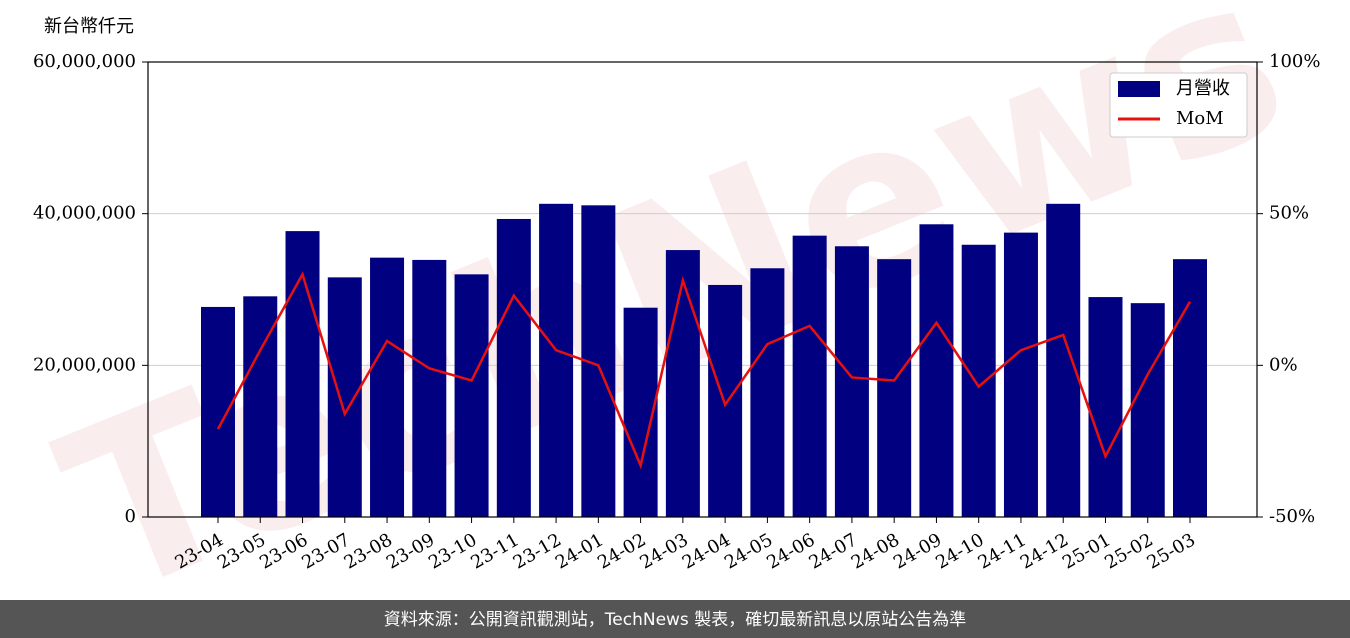 This screenshot has width=1350, height=638. Describe the element at coordinates (130, 516) in the screenshot. I see `y-tick-label: 0` at that location.